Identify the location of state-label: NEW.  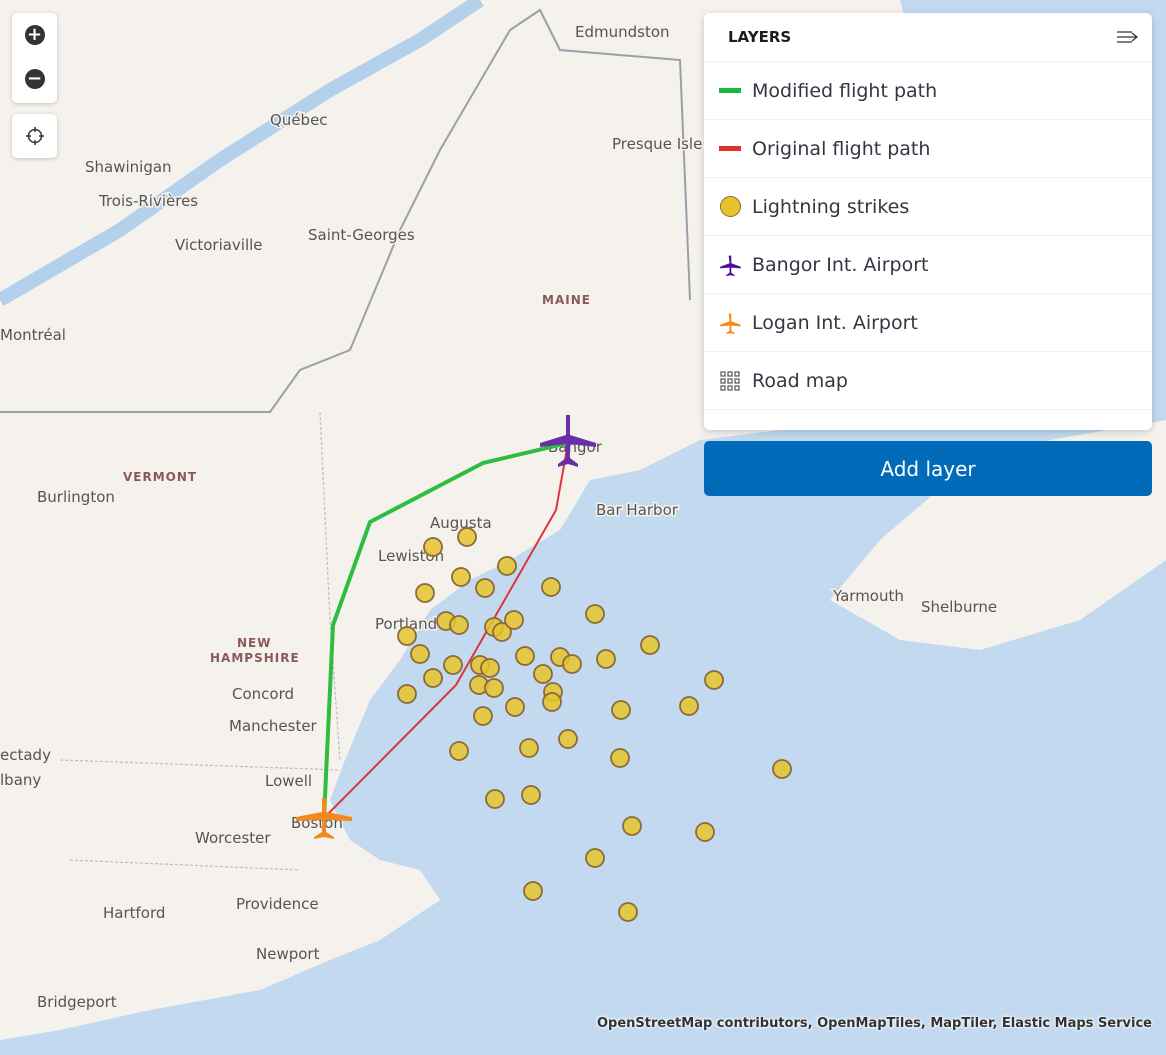
(254, 643).